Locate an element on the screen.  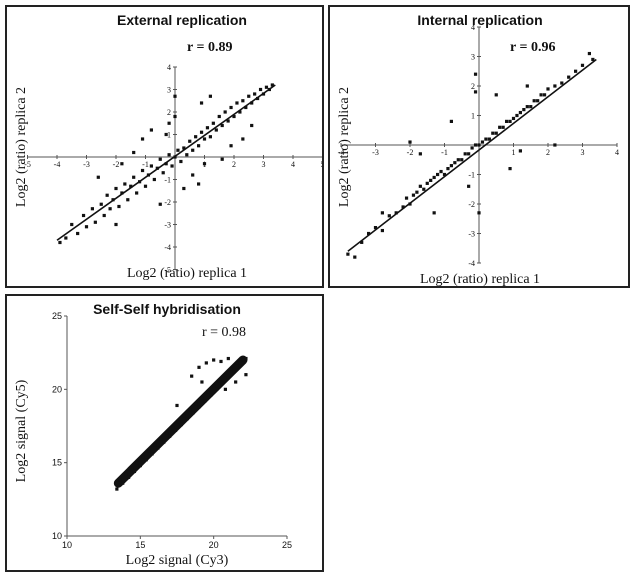
x-axis-label: Log2 signal (Cy3) is located at coordinates (177, 560).